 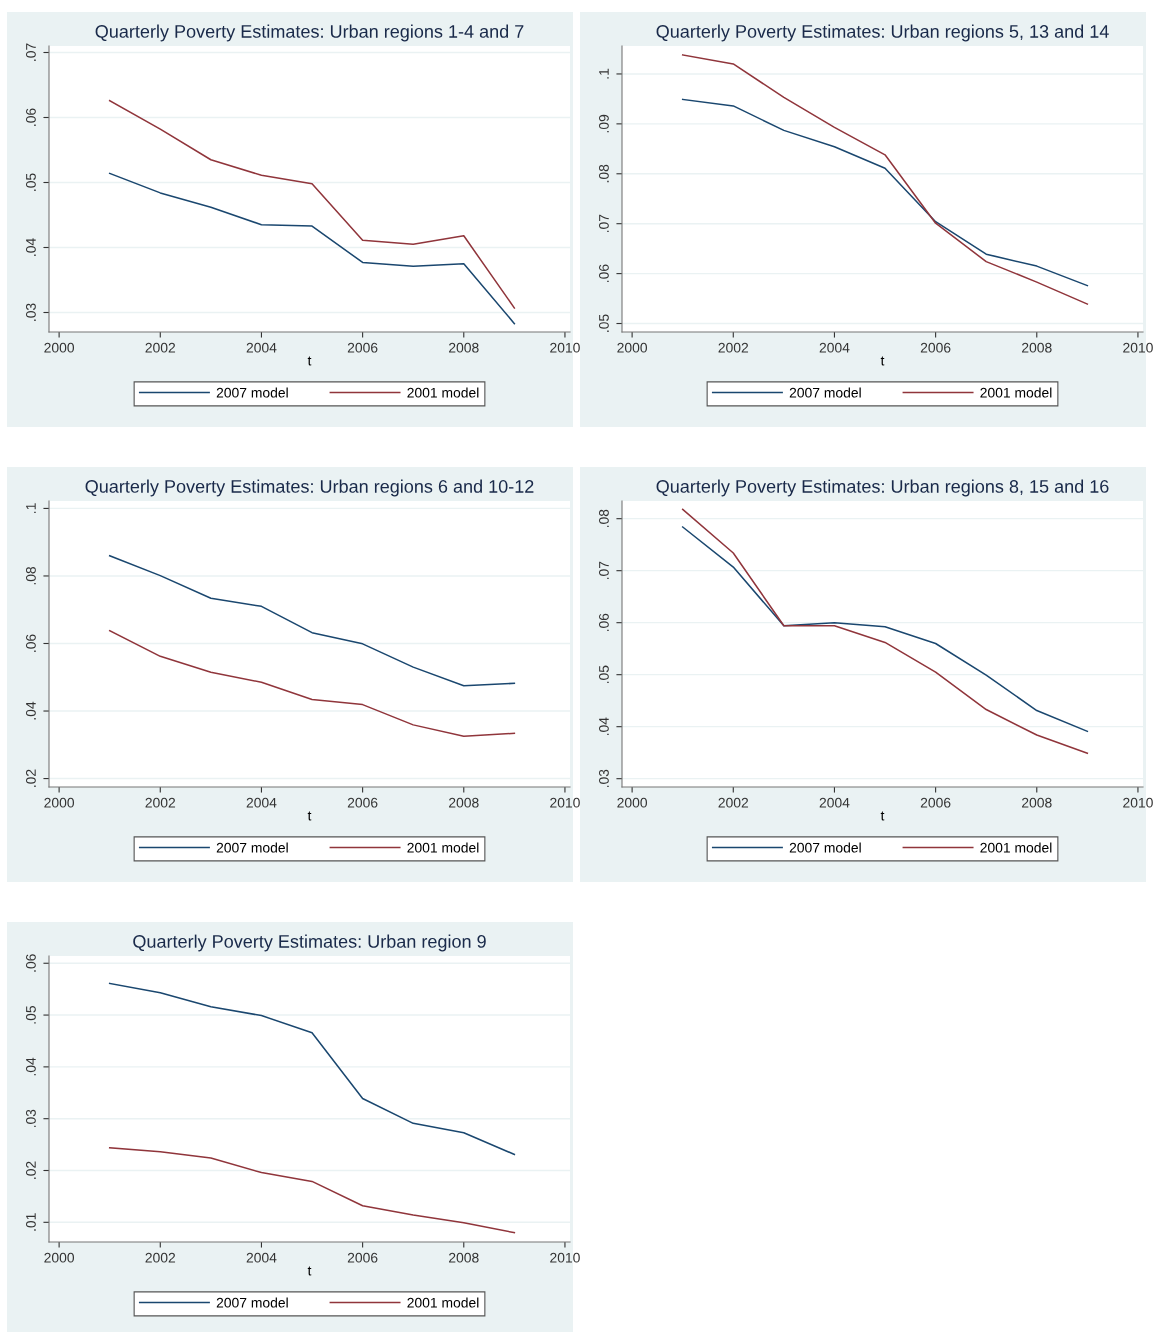 What do you see at coordinates (309, 33) in the screenshot?
I see `chart-title: Quarterly Poverty Estimates: Urban regions 1-4 and 7` at bounding box center [309, 33].